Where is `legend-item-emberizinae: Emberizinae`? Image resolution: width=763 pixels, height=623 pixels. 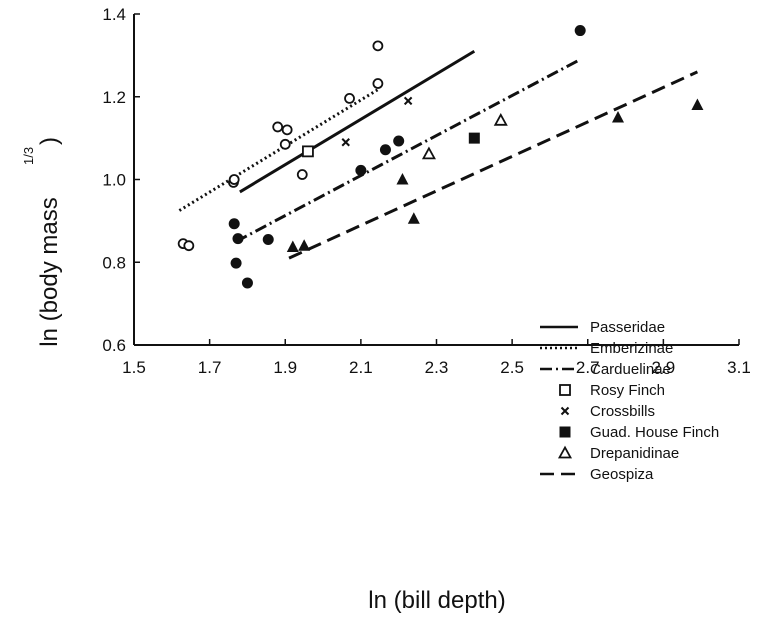
legend-item-emberizinae: Emberizinae is located at coordinates (606, 348).